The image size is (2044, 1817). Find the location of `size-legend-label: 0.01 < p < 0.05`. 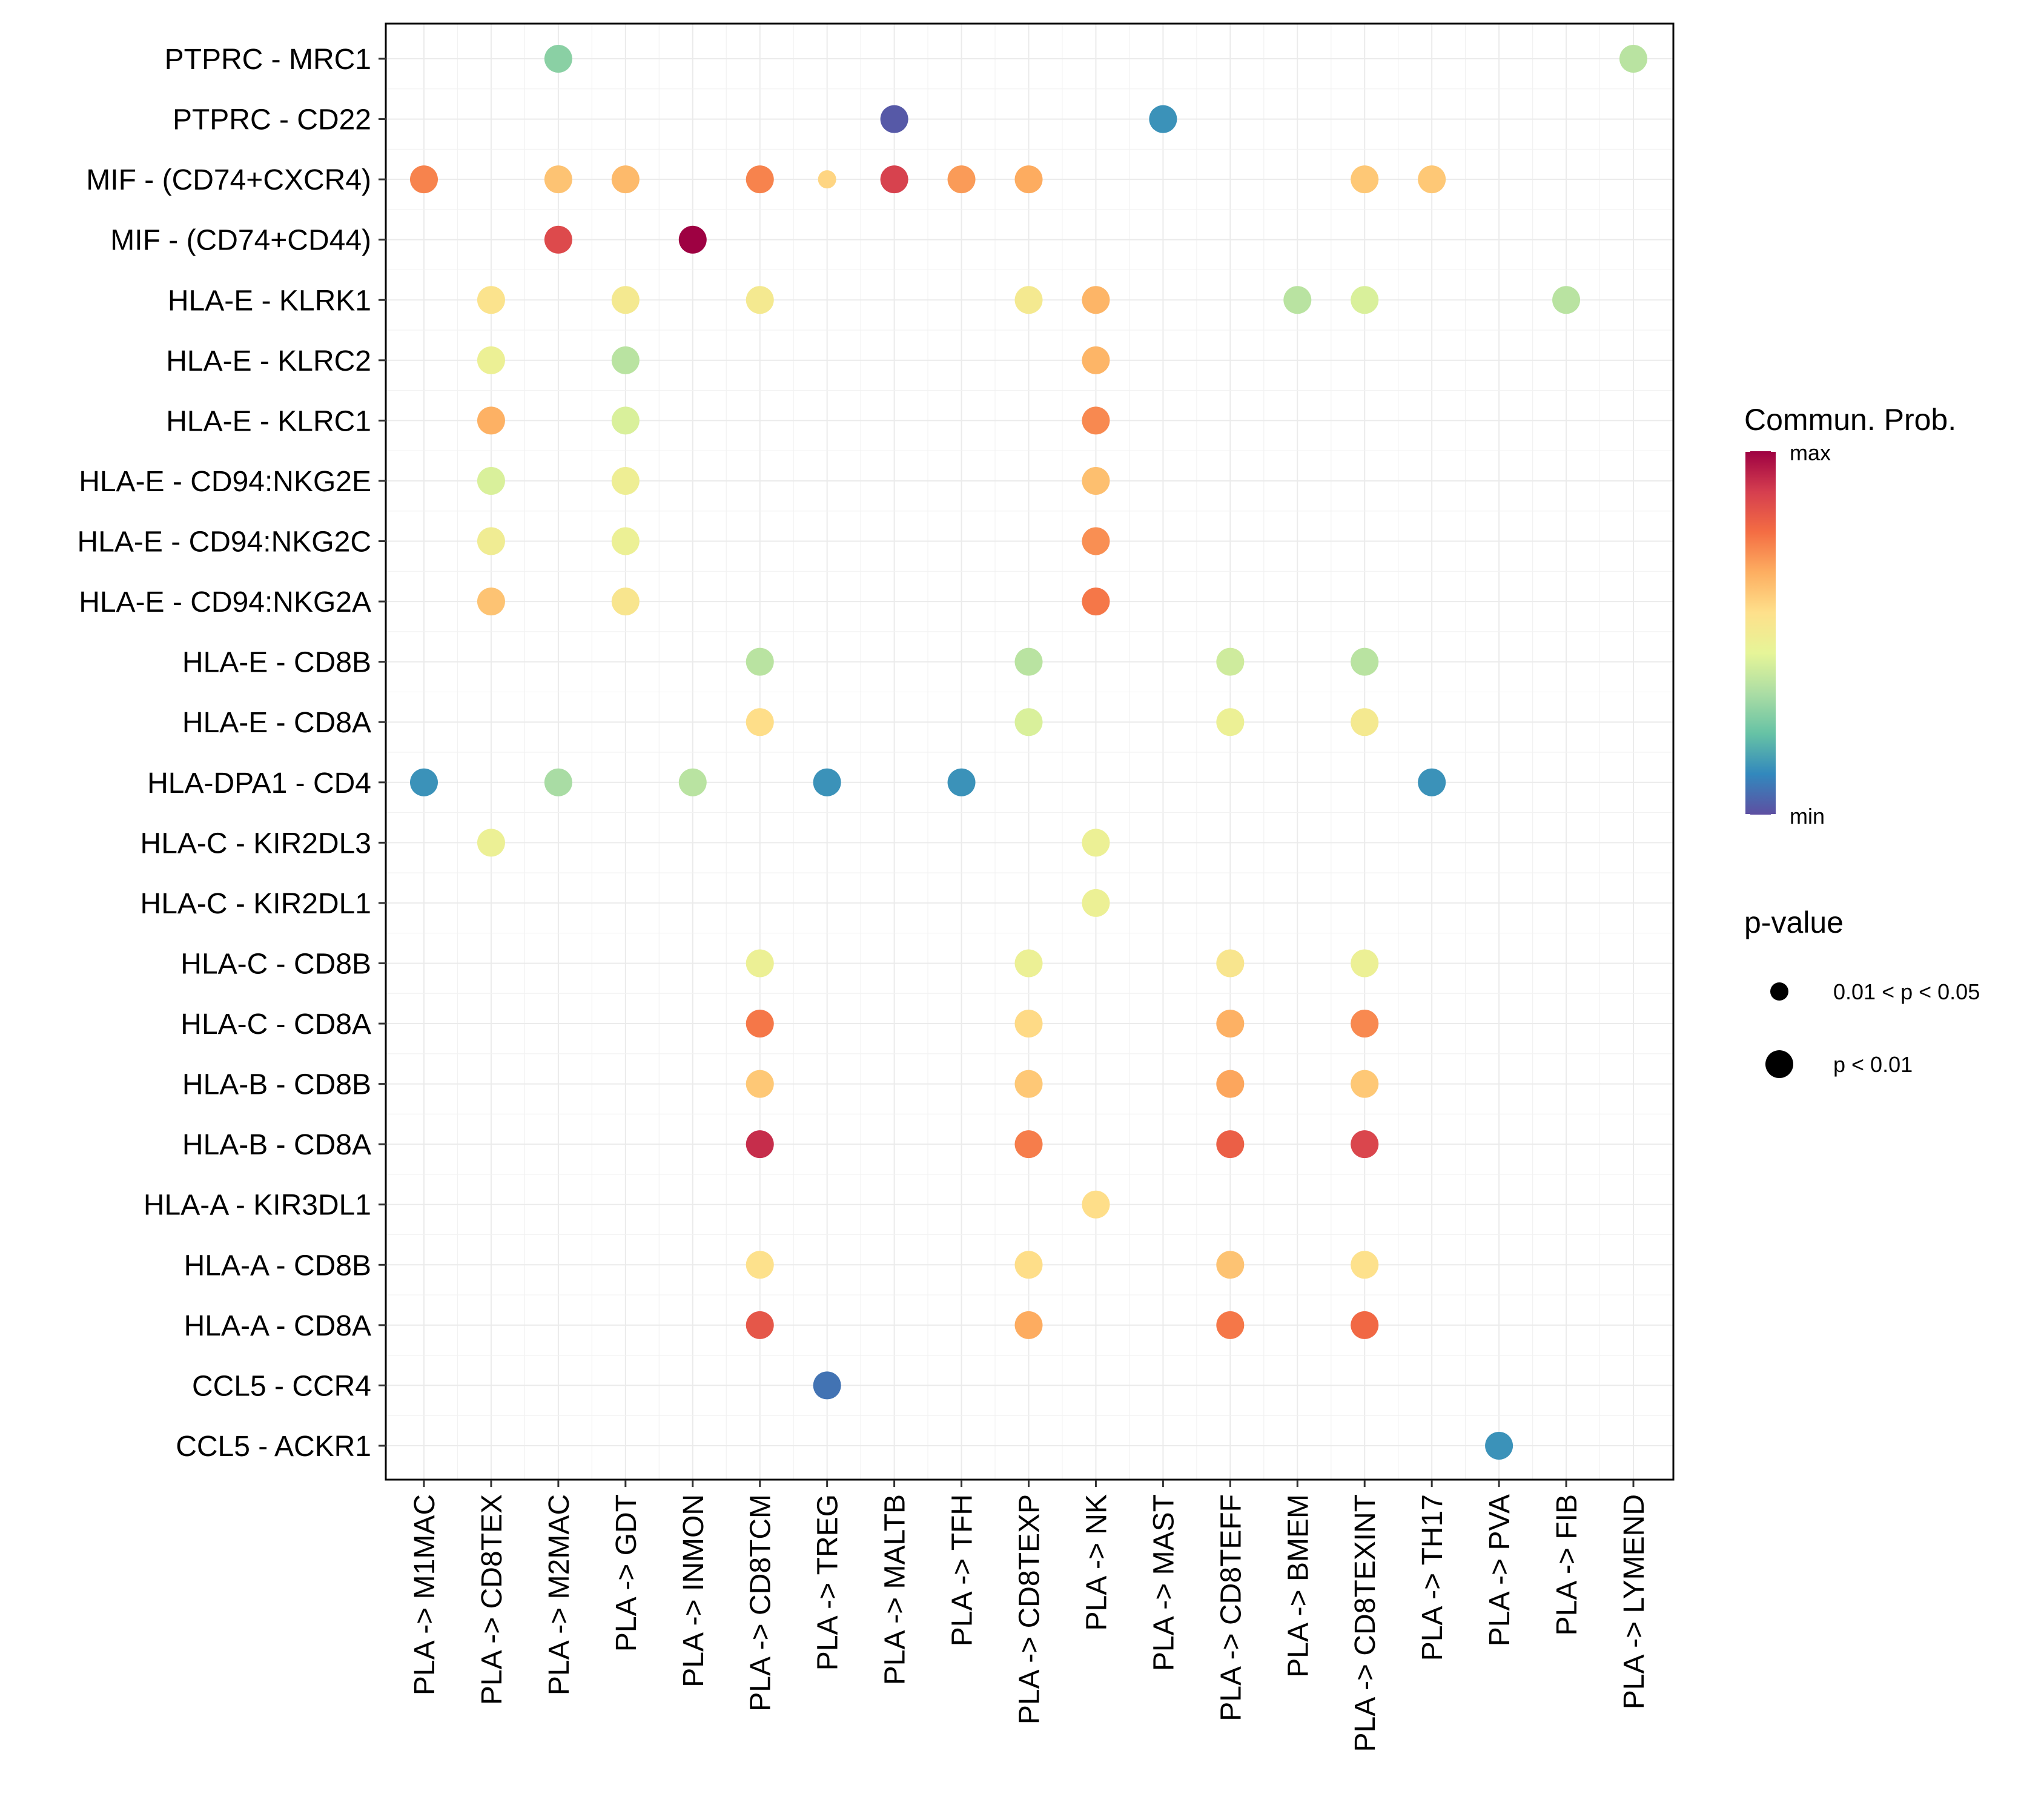

size-legend-label: 0.01 < p < 0.05 is located at coordinates (1906, 992).